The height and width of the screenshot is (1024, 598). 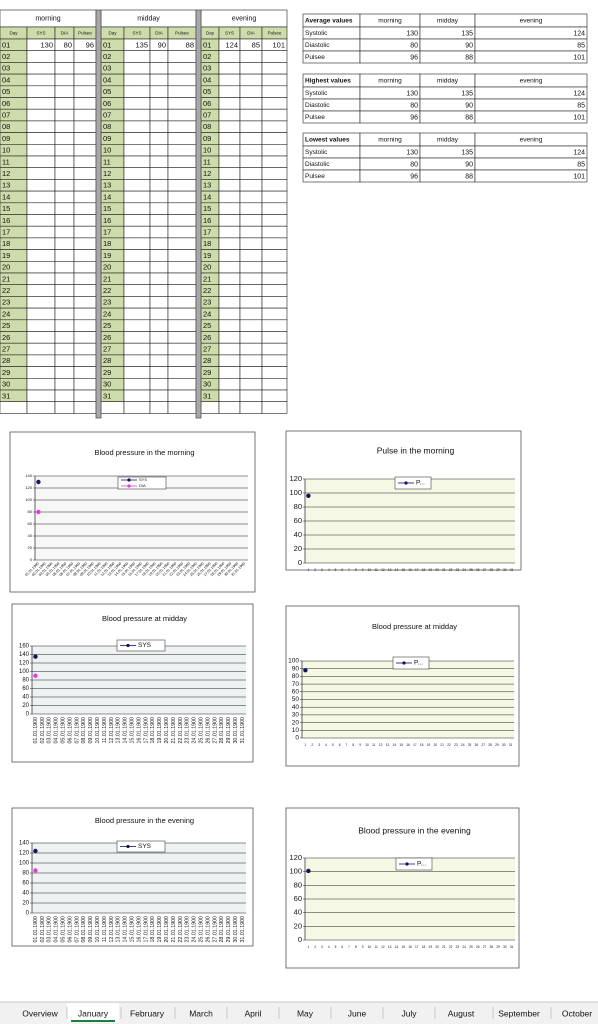 What do you see at coordinates (6, 384) in the screenshot?
I see `day-cell: 30` at bounding box center [6, 384].